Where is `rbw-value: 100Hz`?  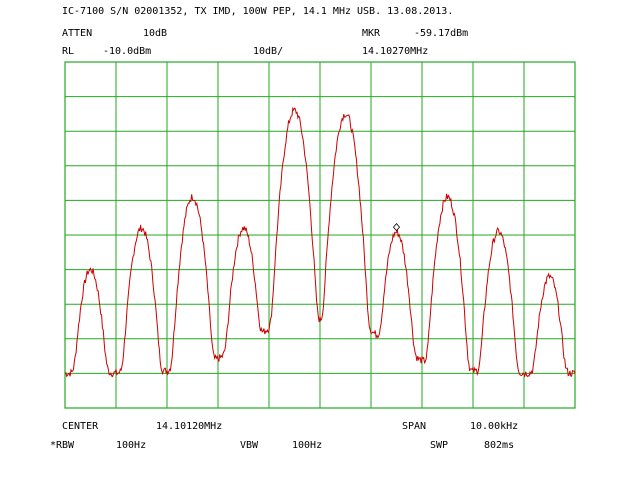 rbw-value: 100Hz is located at coordinates (131, 445).